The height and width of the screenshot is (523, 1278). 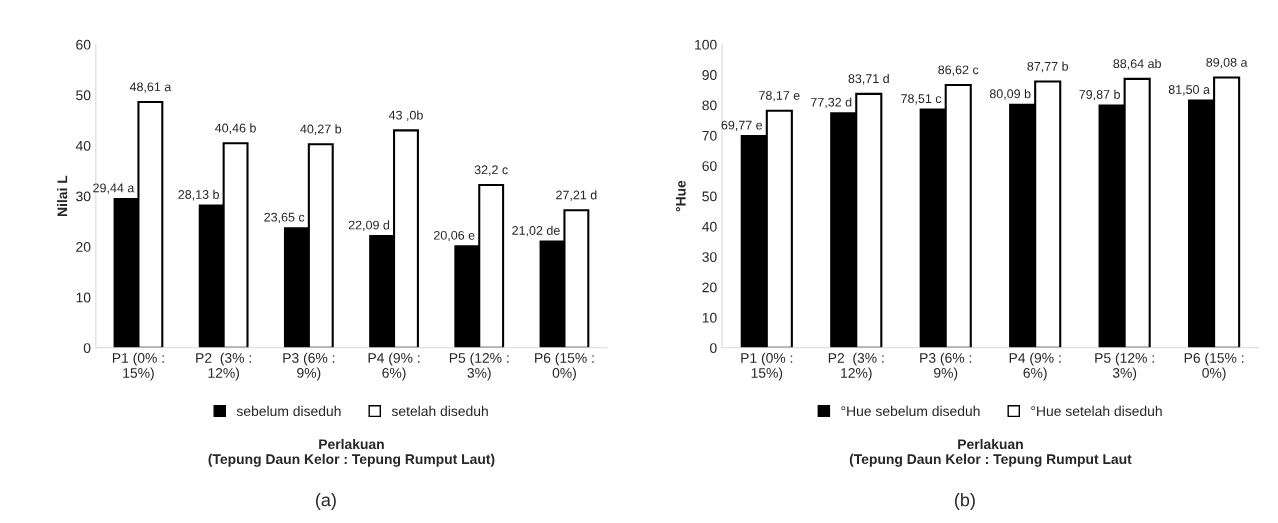 I want to click on data-label: 40,46 b, so click(x=235, y=128).